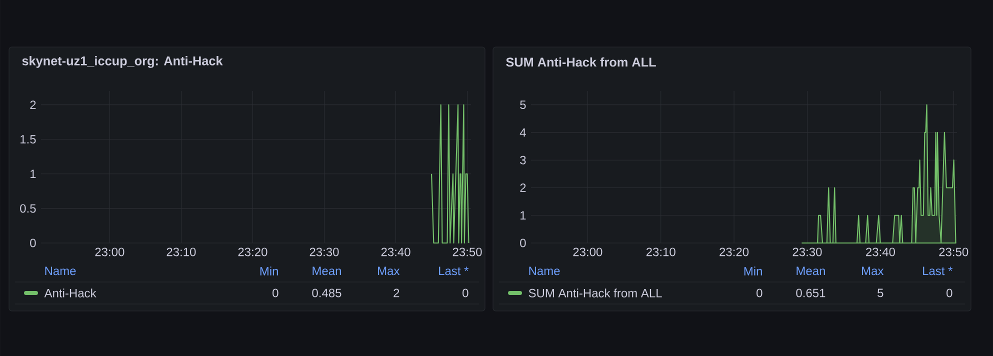  What do you see at coordinates (595, 293) in the screenshot?
I see `legend-label: SUM Anti-Hack from ALL` at bounding box center [595, 293].